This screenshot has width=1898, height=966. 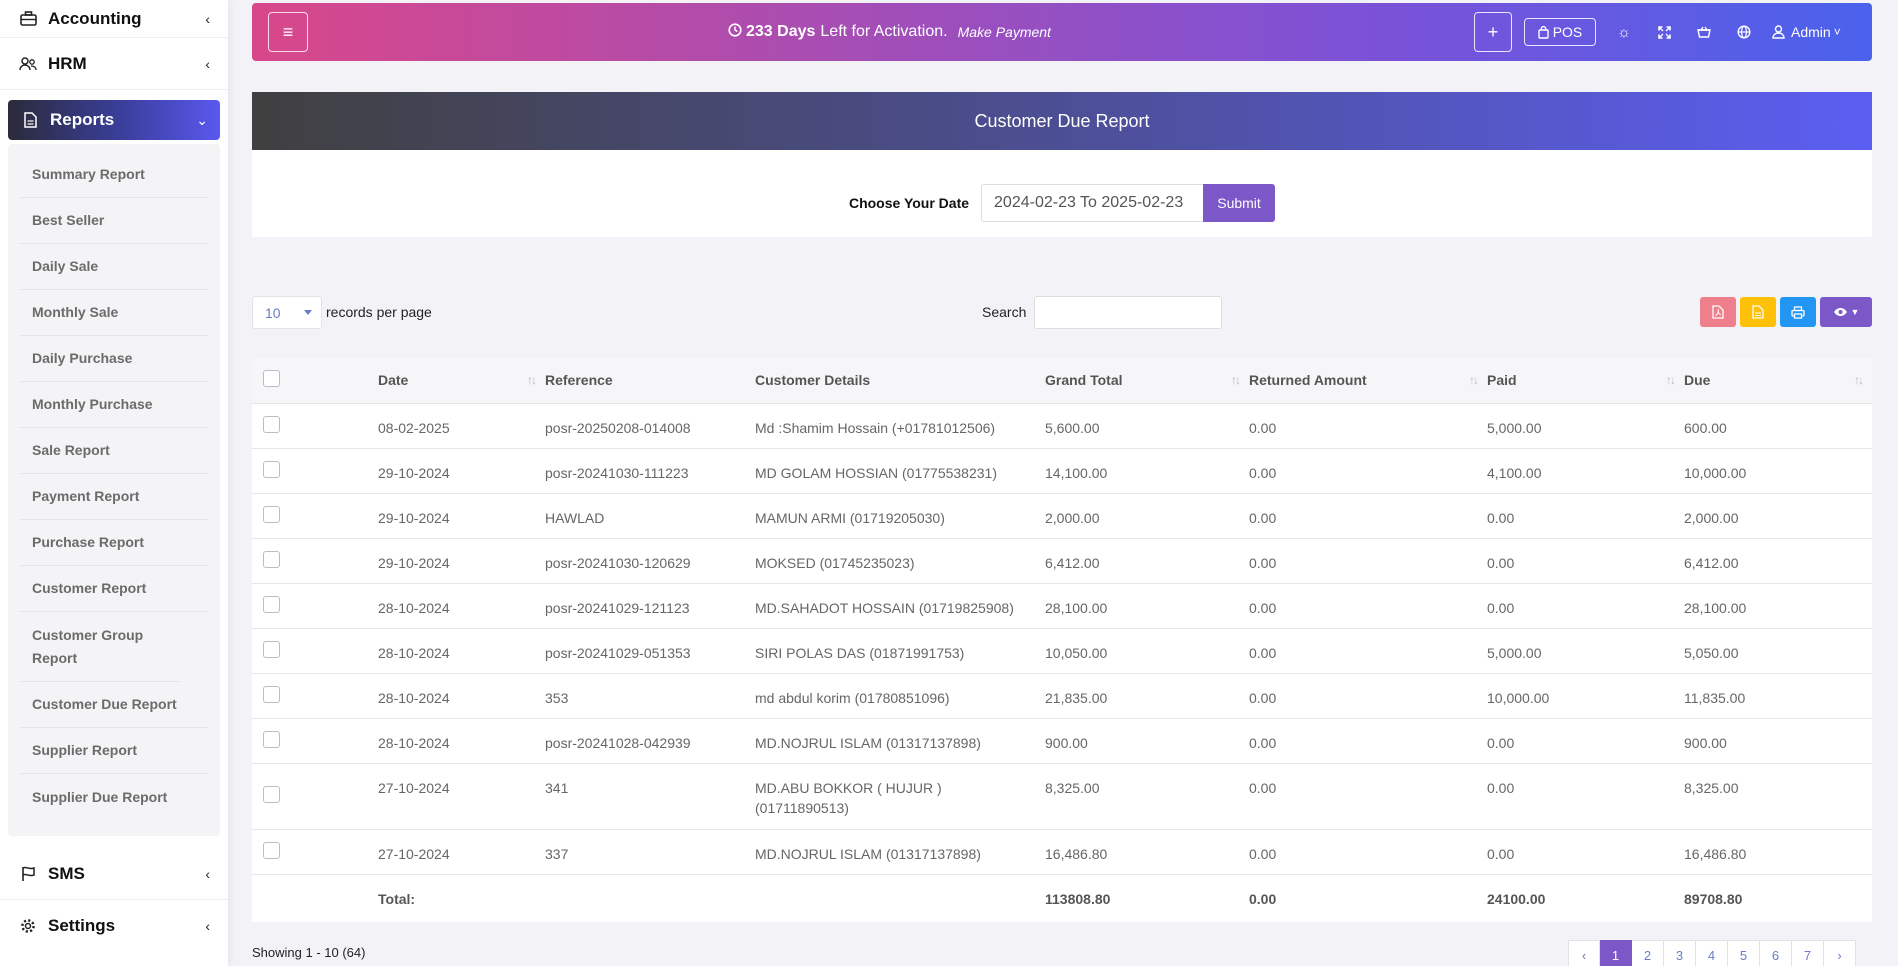 I want to click on make-payment-link: Make Payment, so click(x=1004, y=32).